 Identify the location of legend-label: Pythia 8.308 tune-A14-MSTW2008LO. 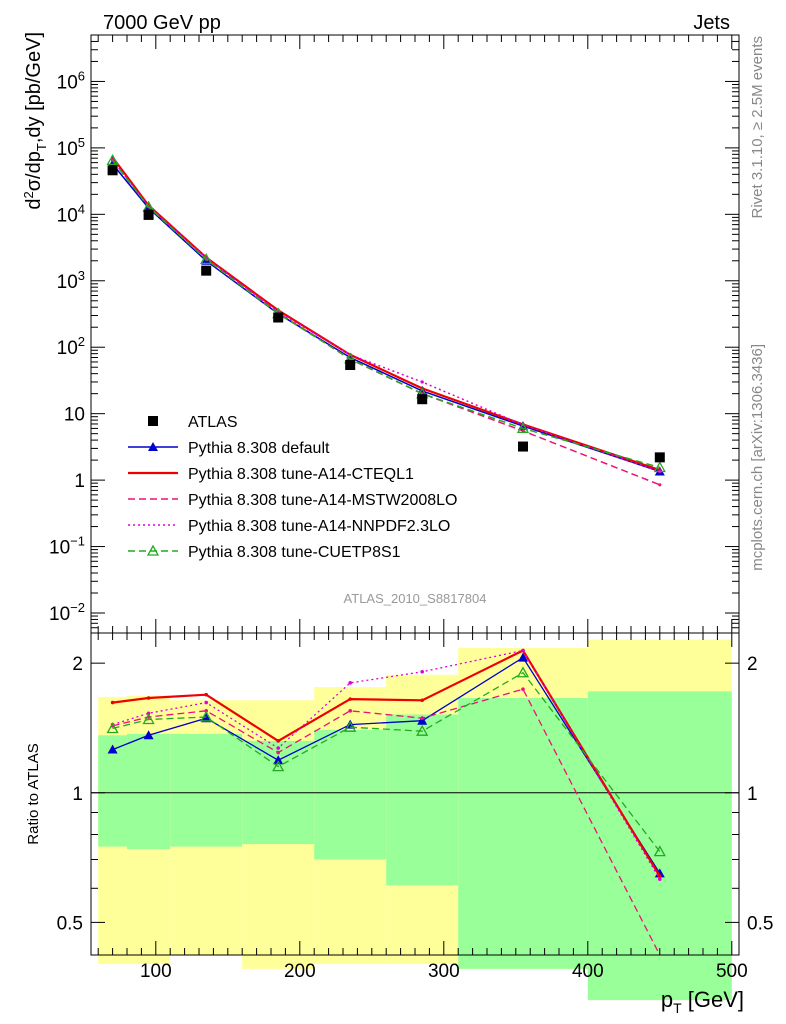
(322, 500).